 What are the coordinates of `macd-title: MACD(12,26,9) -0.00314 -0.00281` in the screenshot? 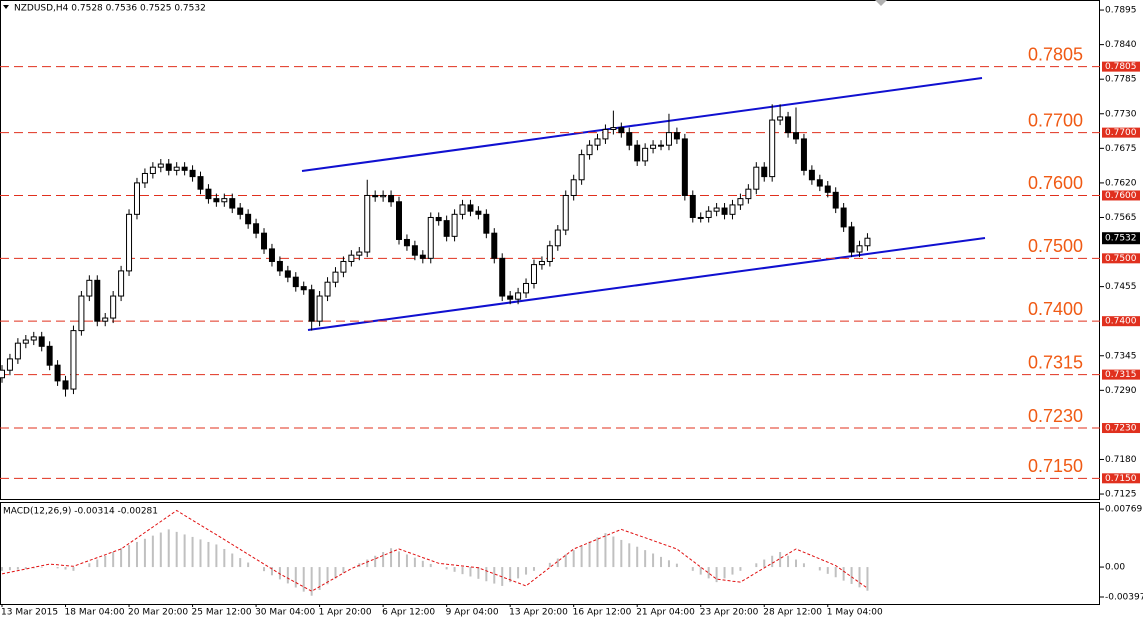 It's located at (80, 512).